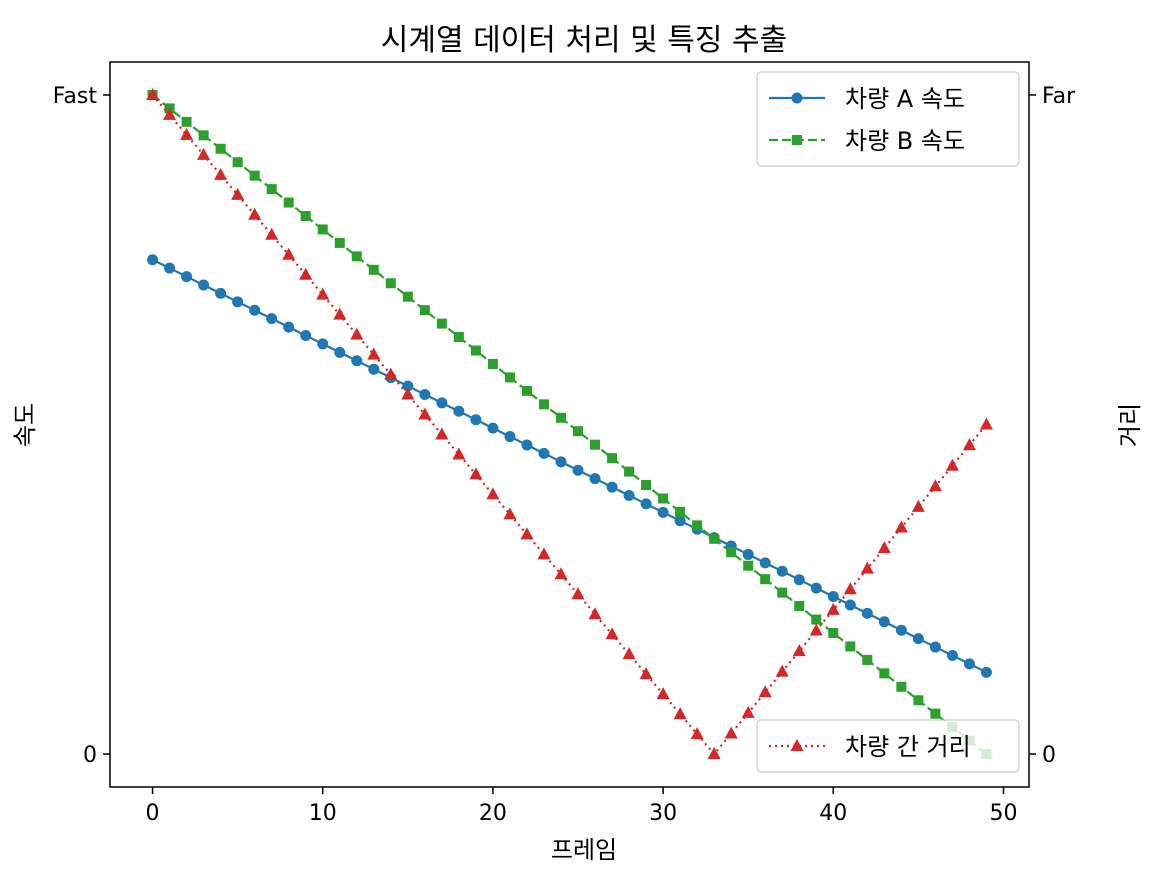 The height and width of the screenshot is (869, 1152). What do you see at coordinates (584, 40) in the screenshot?
I see `chart-title: 시계열 데이터 처리 및 특징 추출` at bounding box center [584, 40].